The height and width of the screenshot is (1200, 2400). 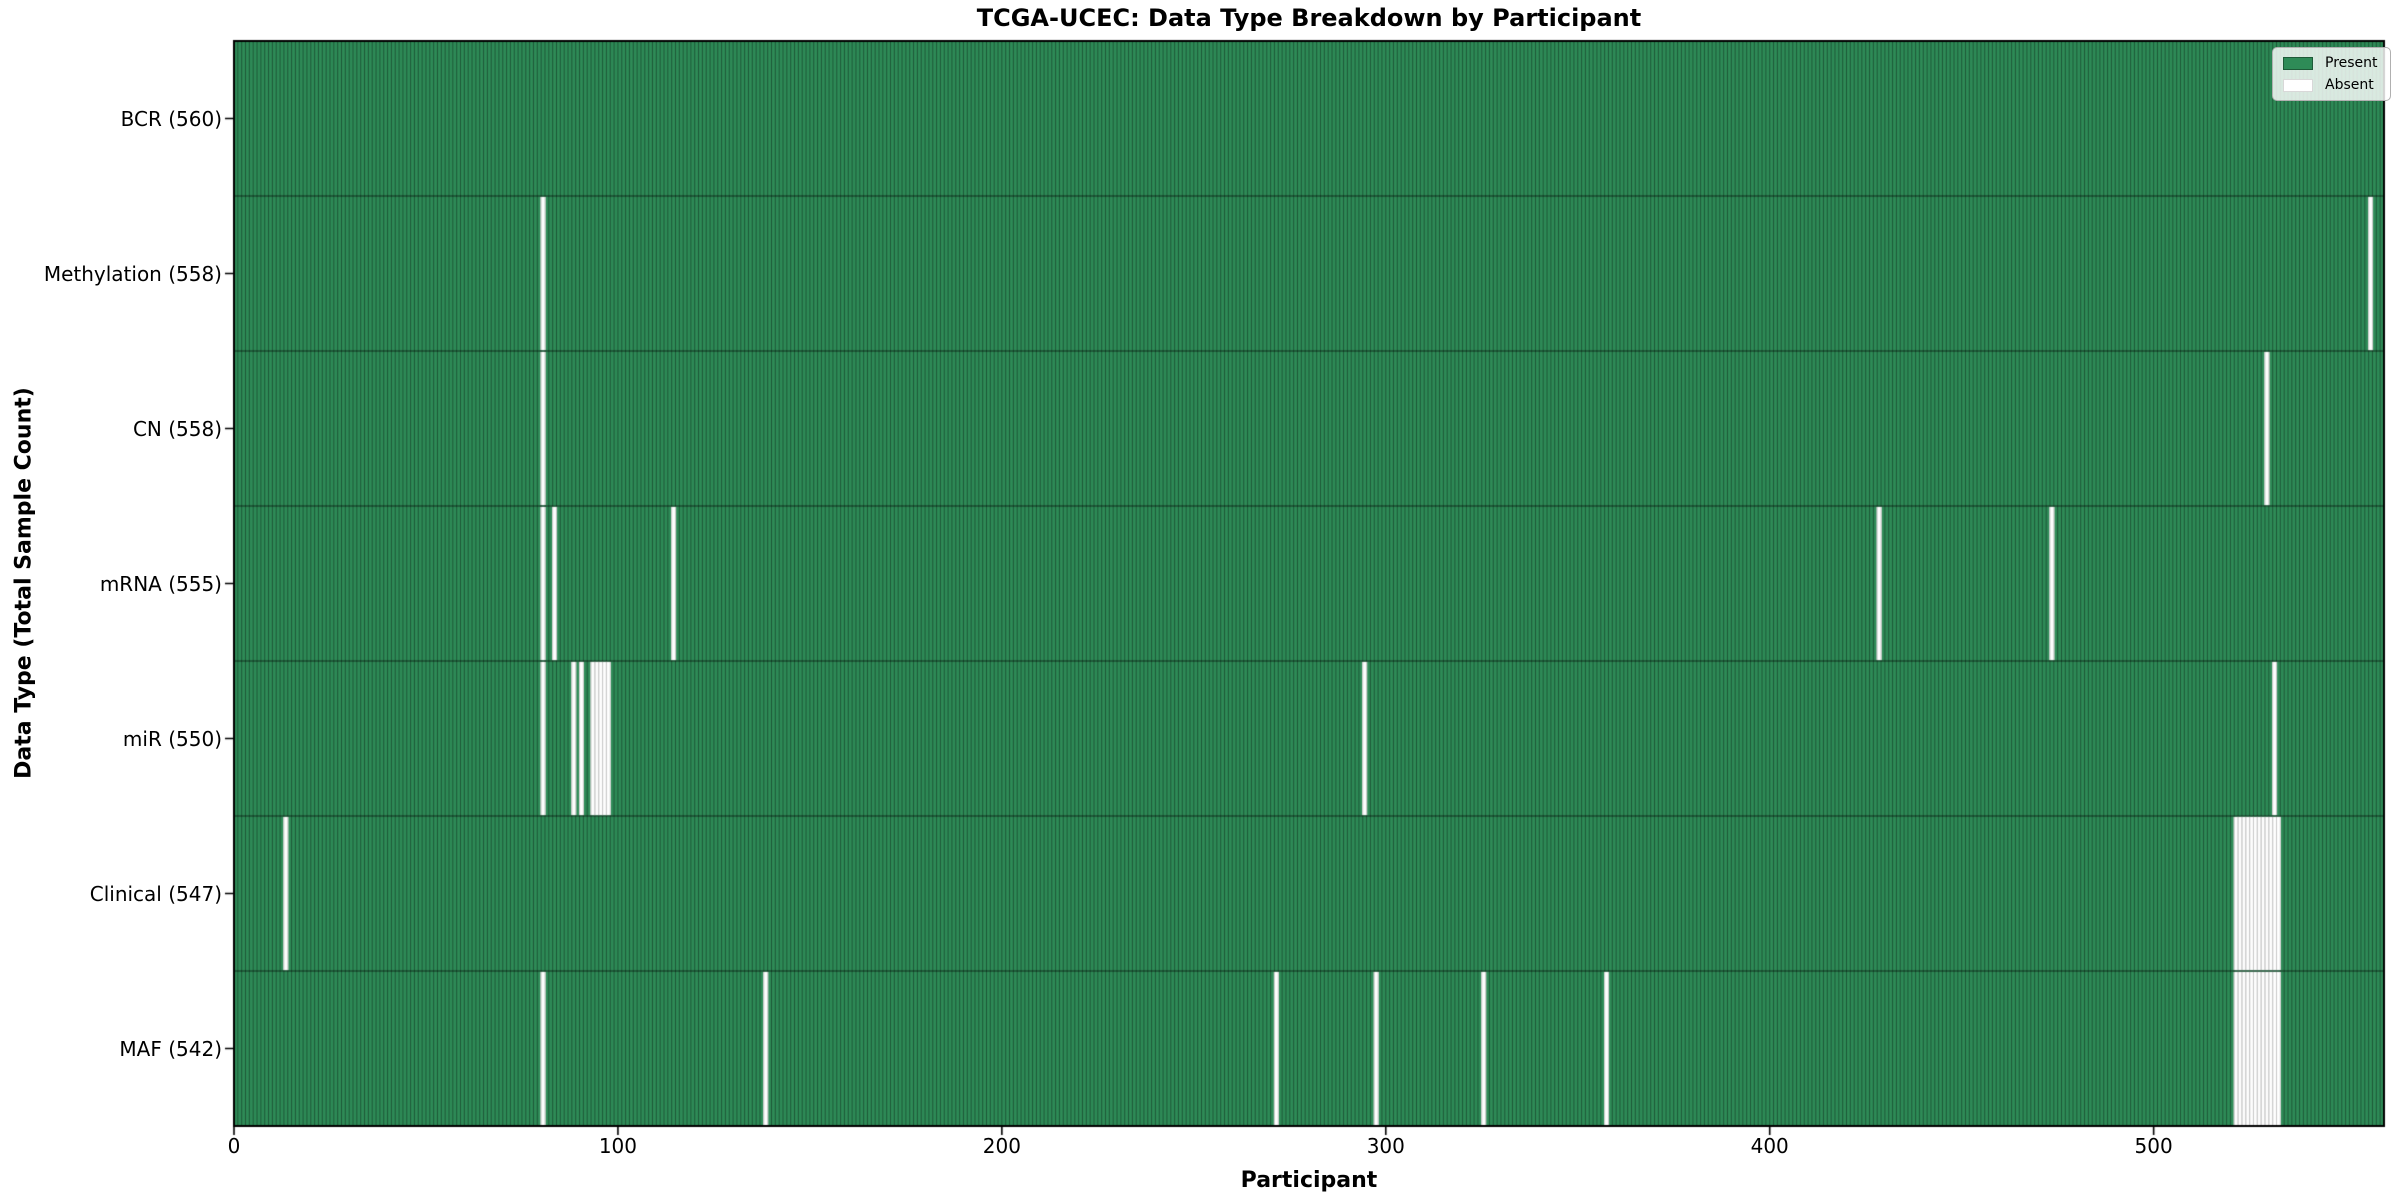 I want to click on legend: Present Absent, so click(x=2331, y=74).